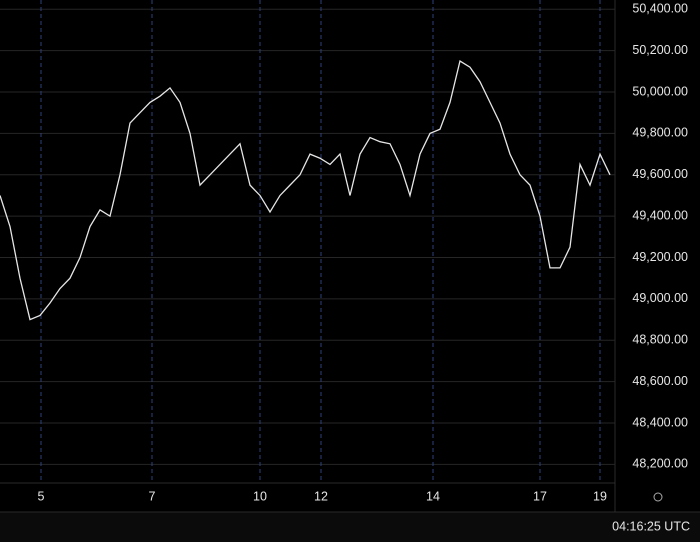 The width and height of the screenshot is (700, 542). I want to click on x-tick-label: 7, so click(152, 496).